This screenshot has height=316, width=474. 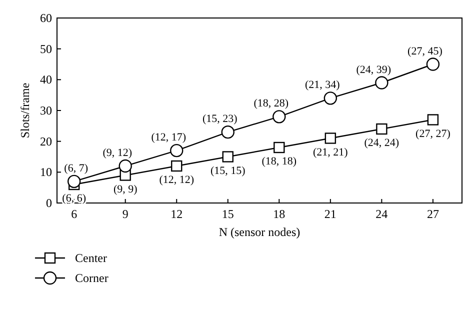 I want to click on x-tick-label: 15, so click(x=228, y=214).